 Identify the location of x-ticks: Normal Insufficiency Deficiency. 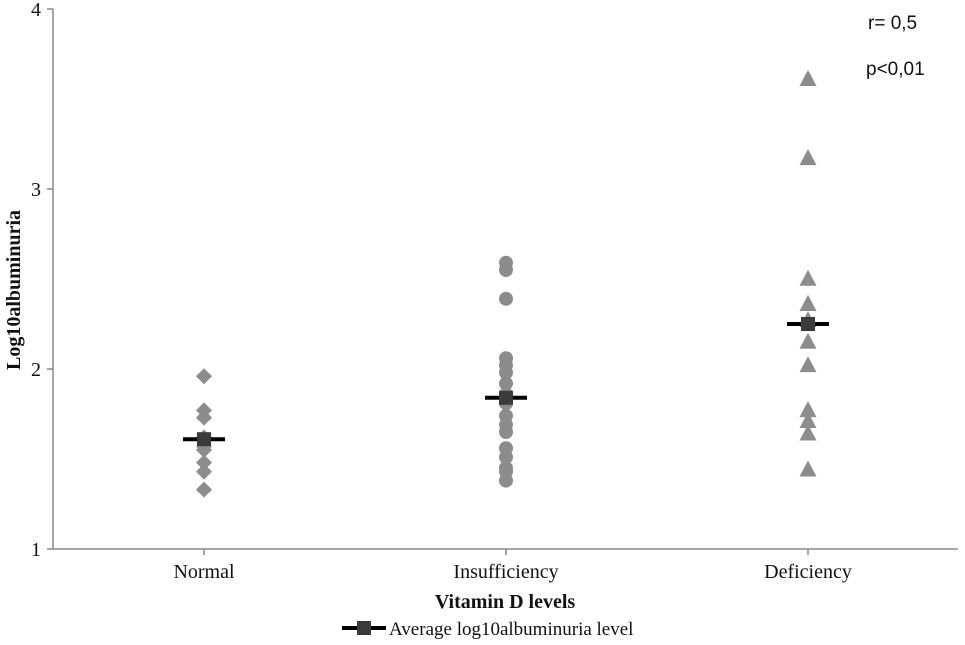
(512, 566).